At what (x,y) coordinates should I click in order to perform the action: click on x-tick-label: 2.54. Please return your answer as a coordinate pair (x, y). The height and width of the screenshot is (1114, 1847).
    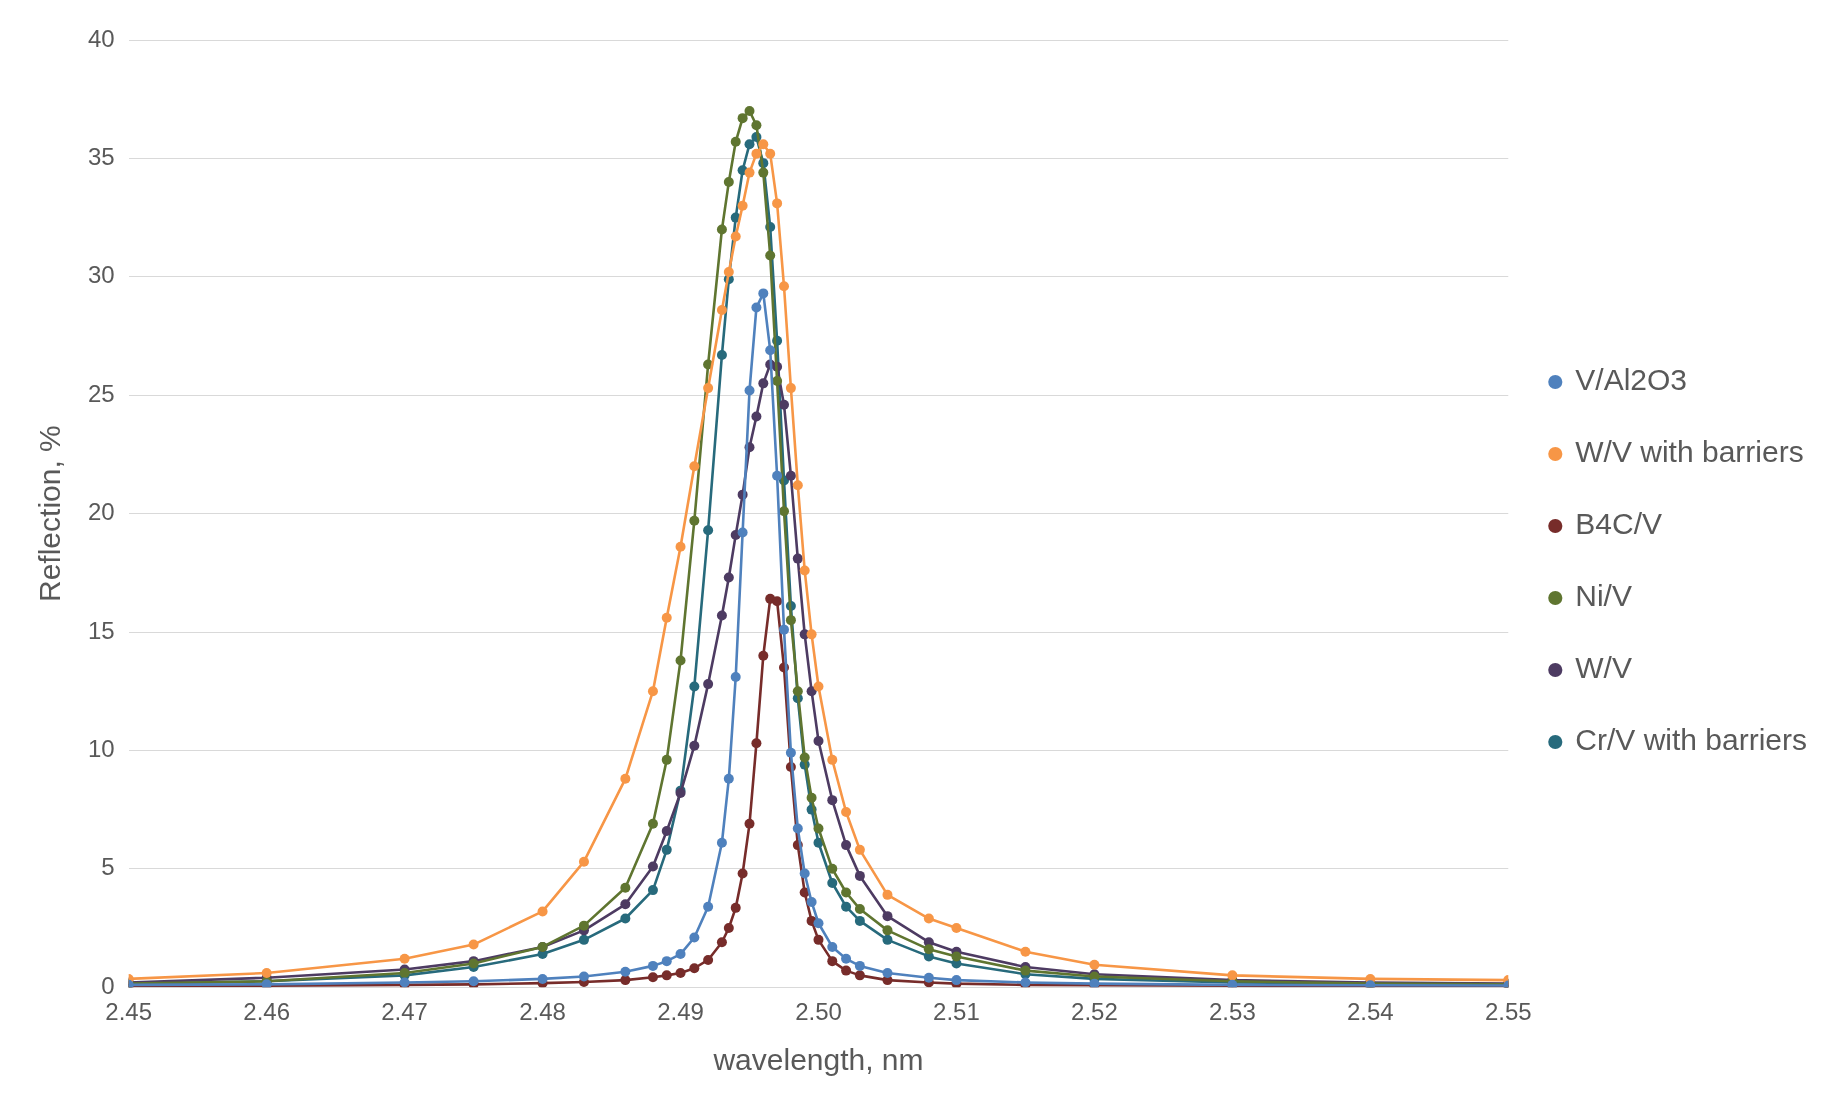
    Looking at the image, I should click on (1370, 1012).